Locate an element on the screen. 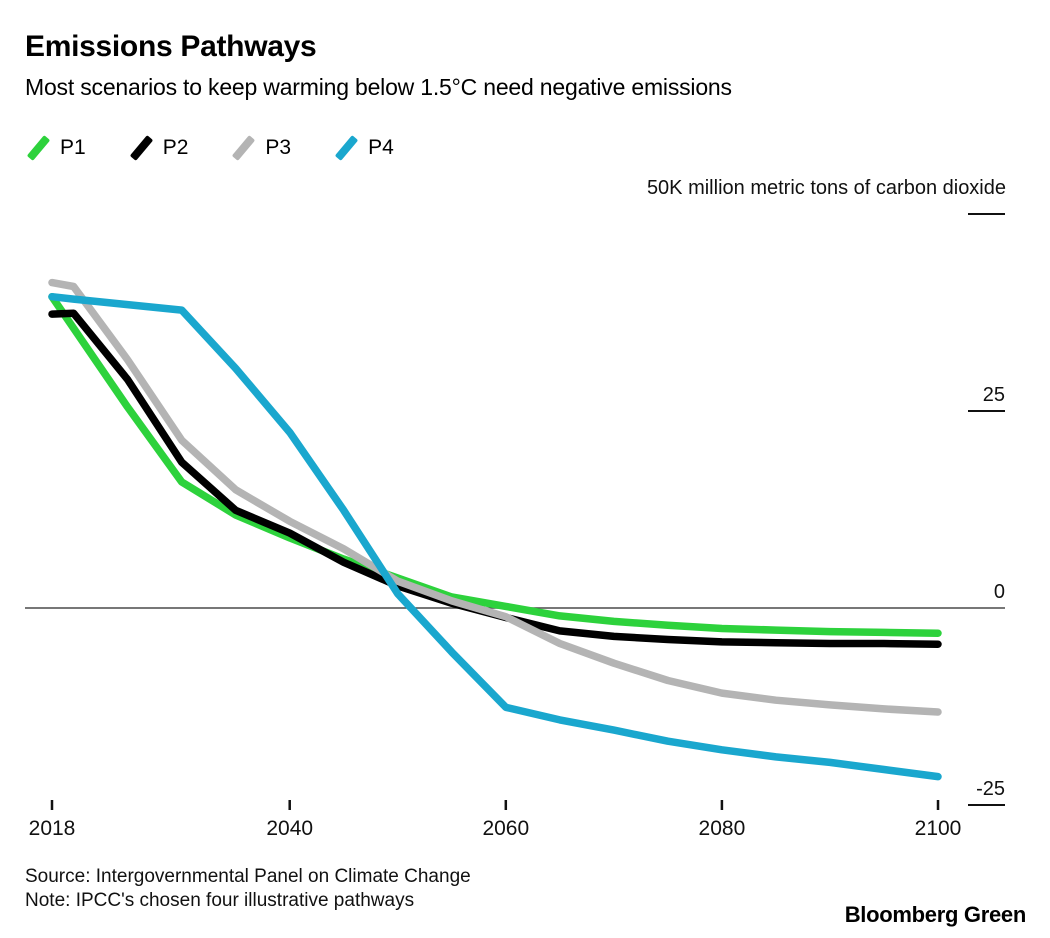 This screenshot has width=1050, height=938. legend-item-p3: P3 is located at coordinates (261, 148).